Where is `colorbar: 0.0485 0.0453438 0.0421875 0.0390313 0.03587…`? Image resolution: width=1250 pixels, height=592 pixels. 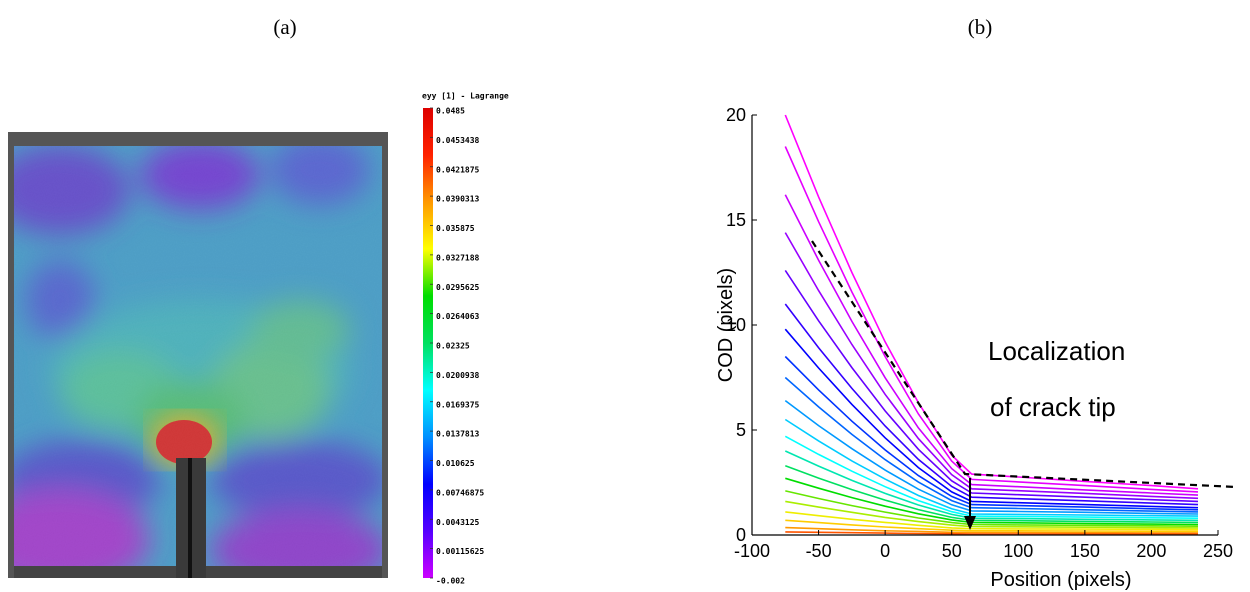
colorbar: 0.0485 0.0453438 0.0421875 0.0390313 0.03587… is located at coordinates (453, 346).